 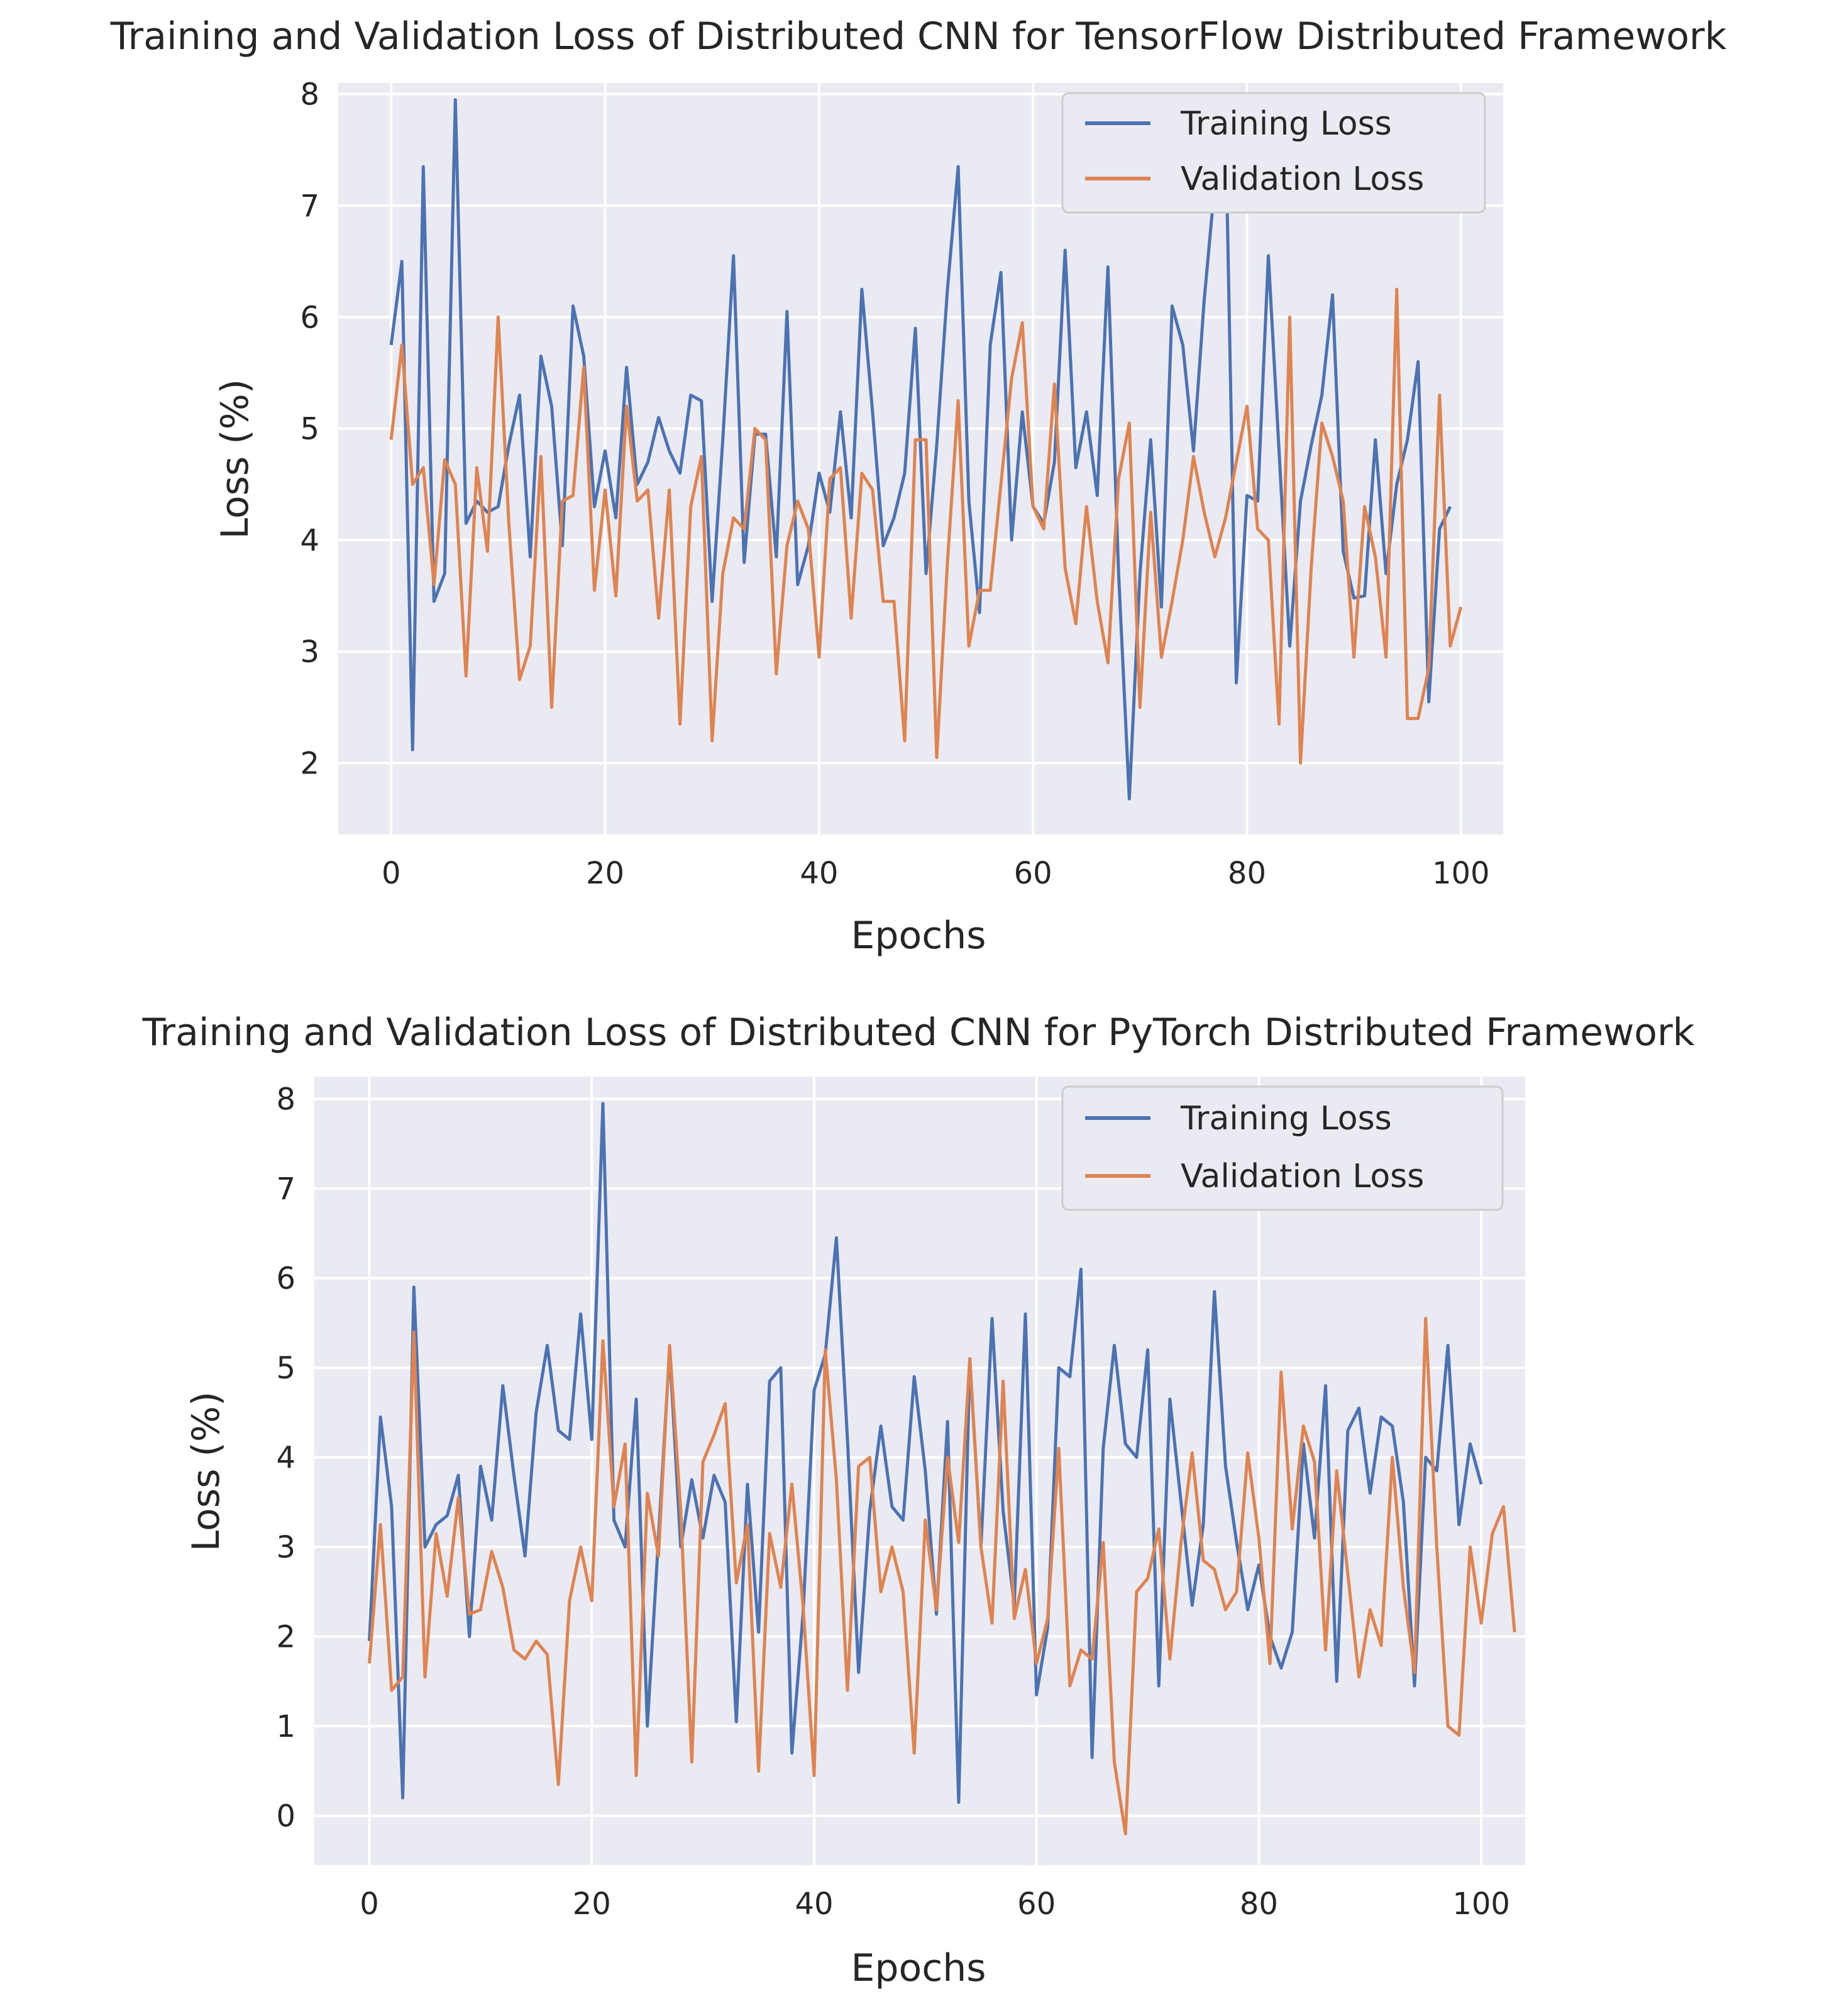 I want to click on y-tick-label: 1, so click(x=285, y=1726).